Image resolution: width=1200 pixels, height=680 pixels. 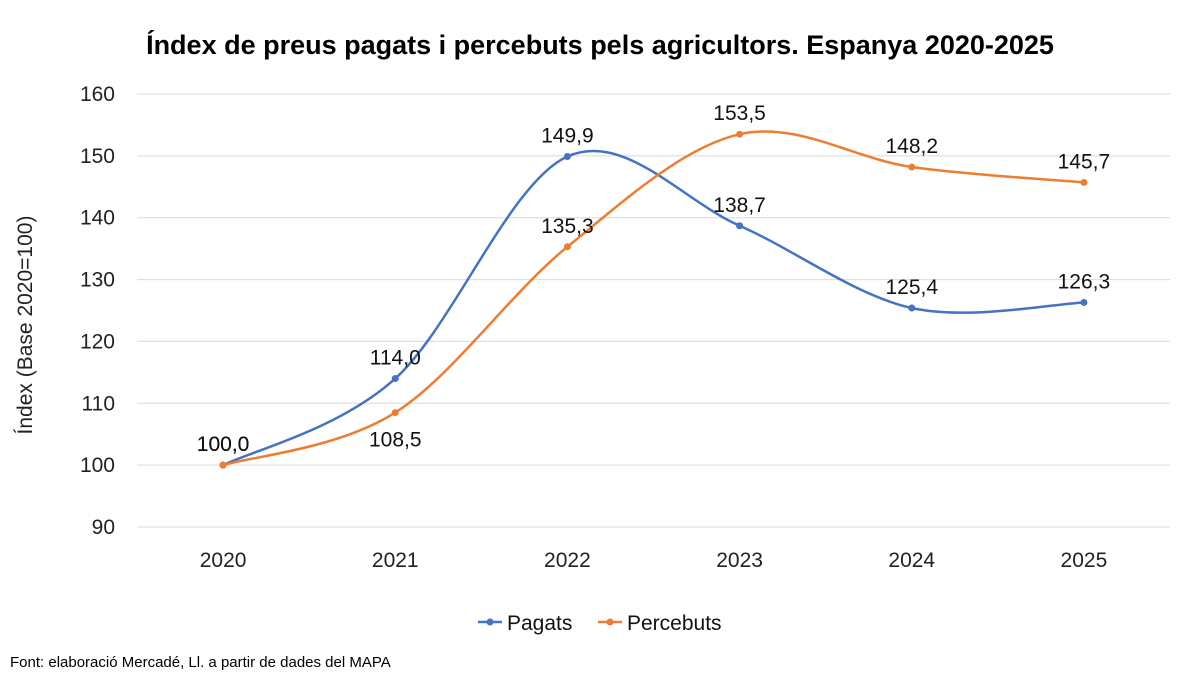 What do you see at coordinates (103, 527) in the screenshot?
I see `y-tick-label: 90` at bounding box center [103, 527].